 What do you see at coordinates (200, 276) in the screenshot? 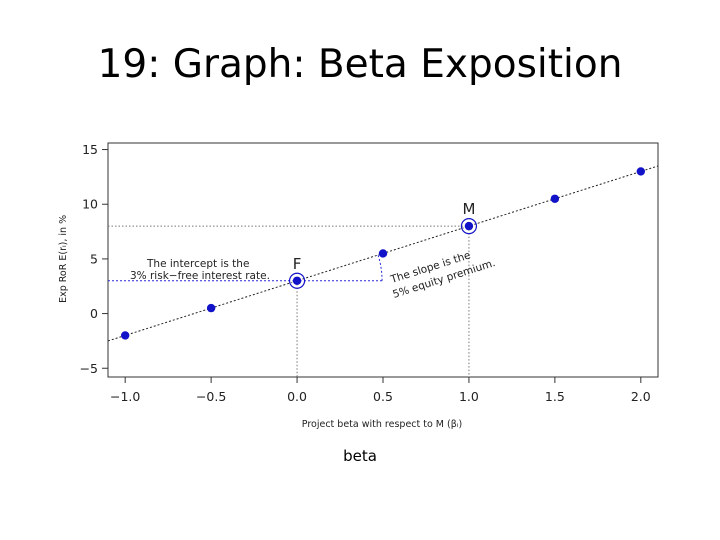
I see `intercept-annotation-line-2: 3% risk−free interest rate.` at bounding box center [200, 276].